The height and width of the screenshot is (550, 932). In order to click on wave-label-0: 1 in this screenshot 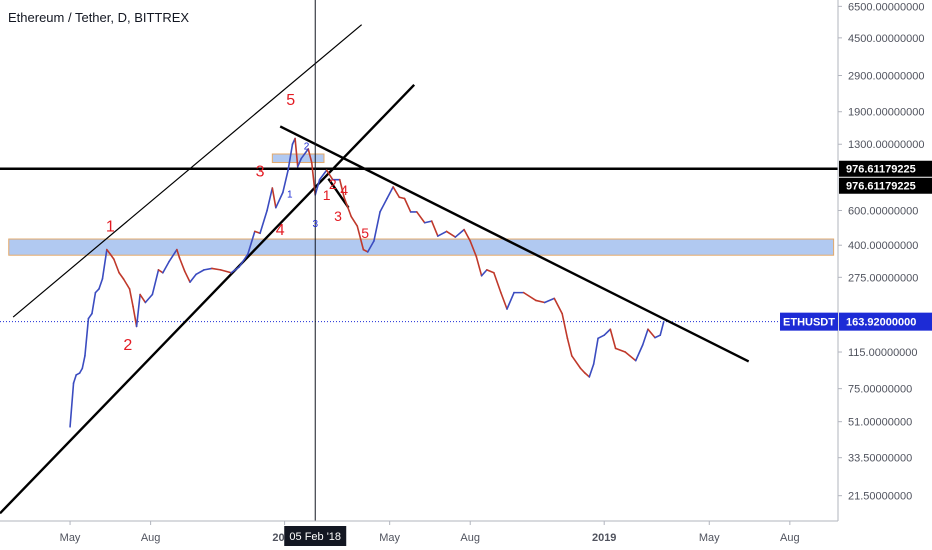, I will do `click(110, 226)`.